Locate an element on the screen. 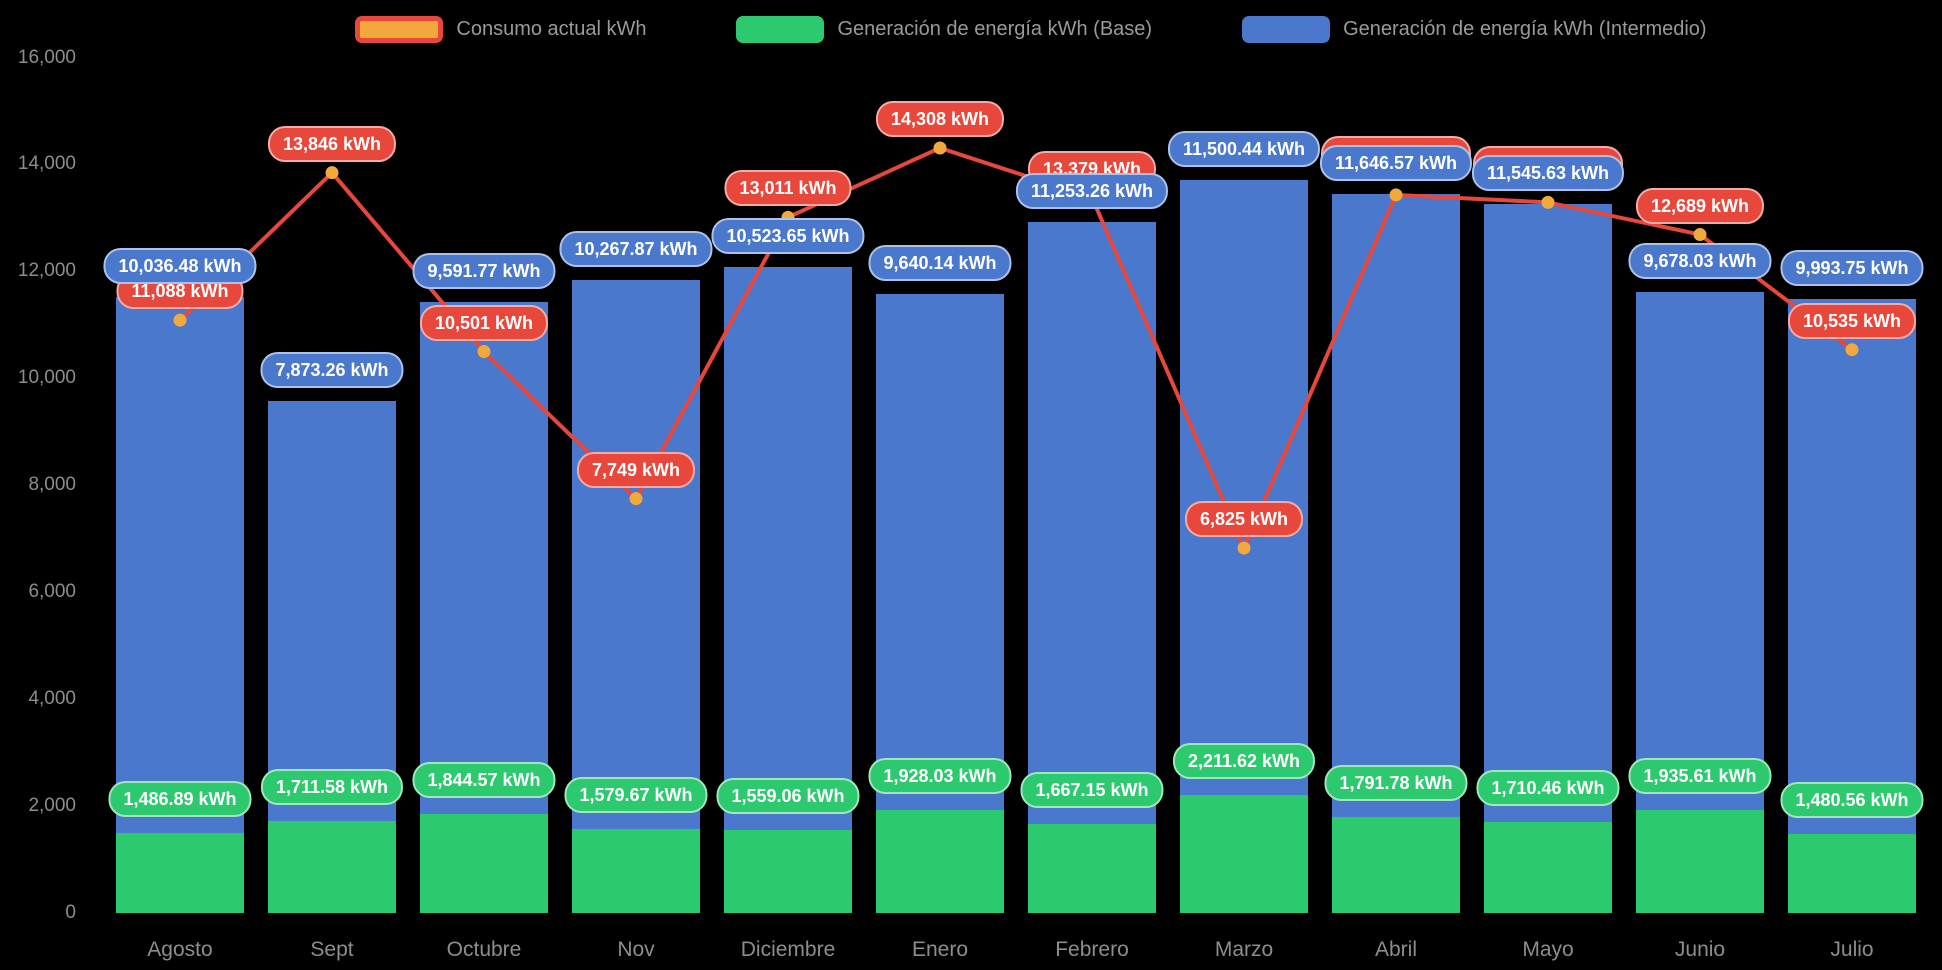 The height and width of the screenshot is (970, 1942). x-tick-label-diciembre: Diciembre is located at coordinates (788, 949).